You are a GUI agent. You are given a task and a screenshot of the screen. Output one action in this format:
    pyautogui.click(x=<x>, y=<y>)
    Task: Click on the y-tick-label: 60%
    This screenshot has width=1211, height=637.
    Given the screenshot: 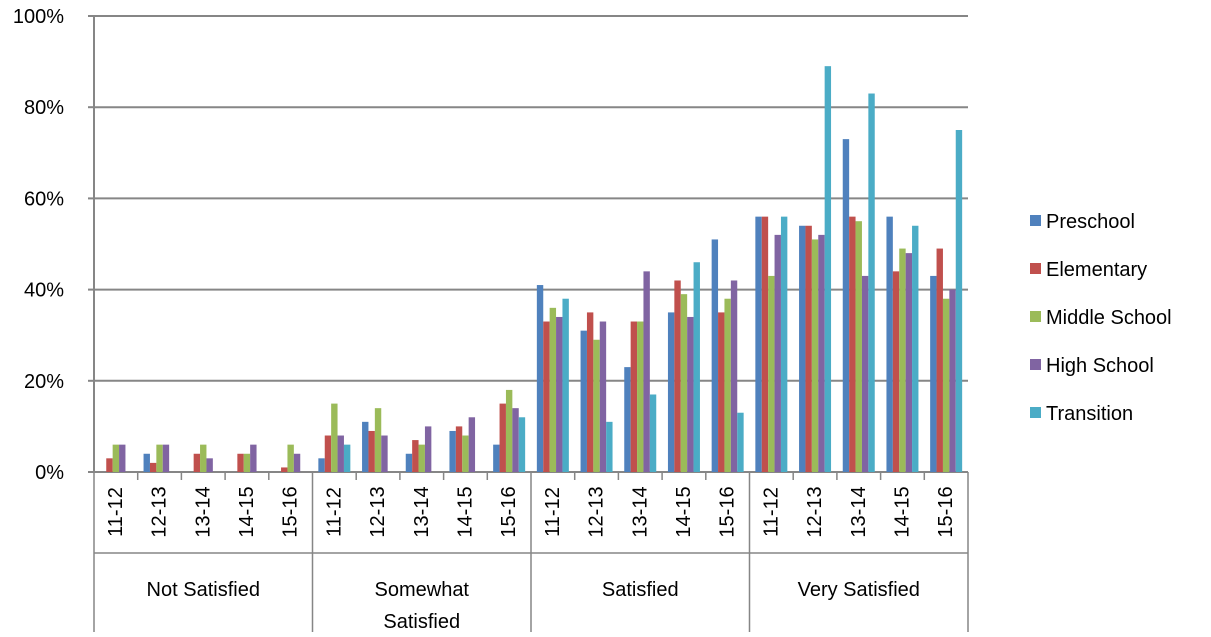 What is the action you would take?
    pyautogui.click(x=44, y=199)
    